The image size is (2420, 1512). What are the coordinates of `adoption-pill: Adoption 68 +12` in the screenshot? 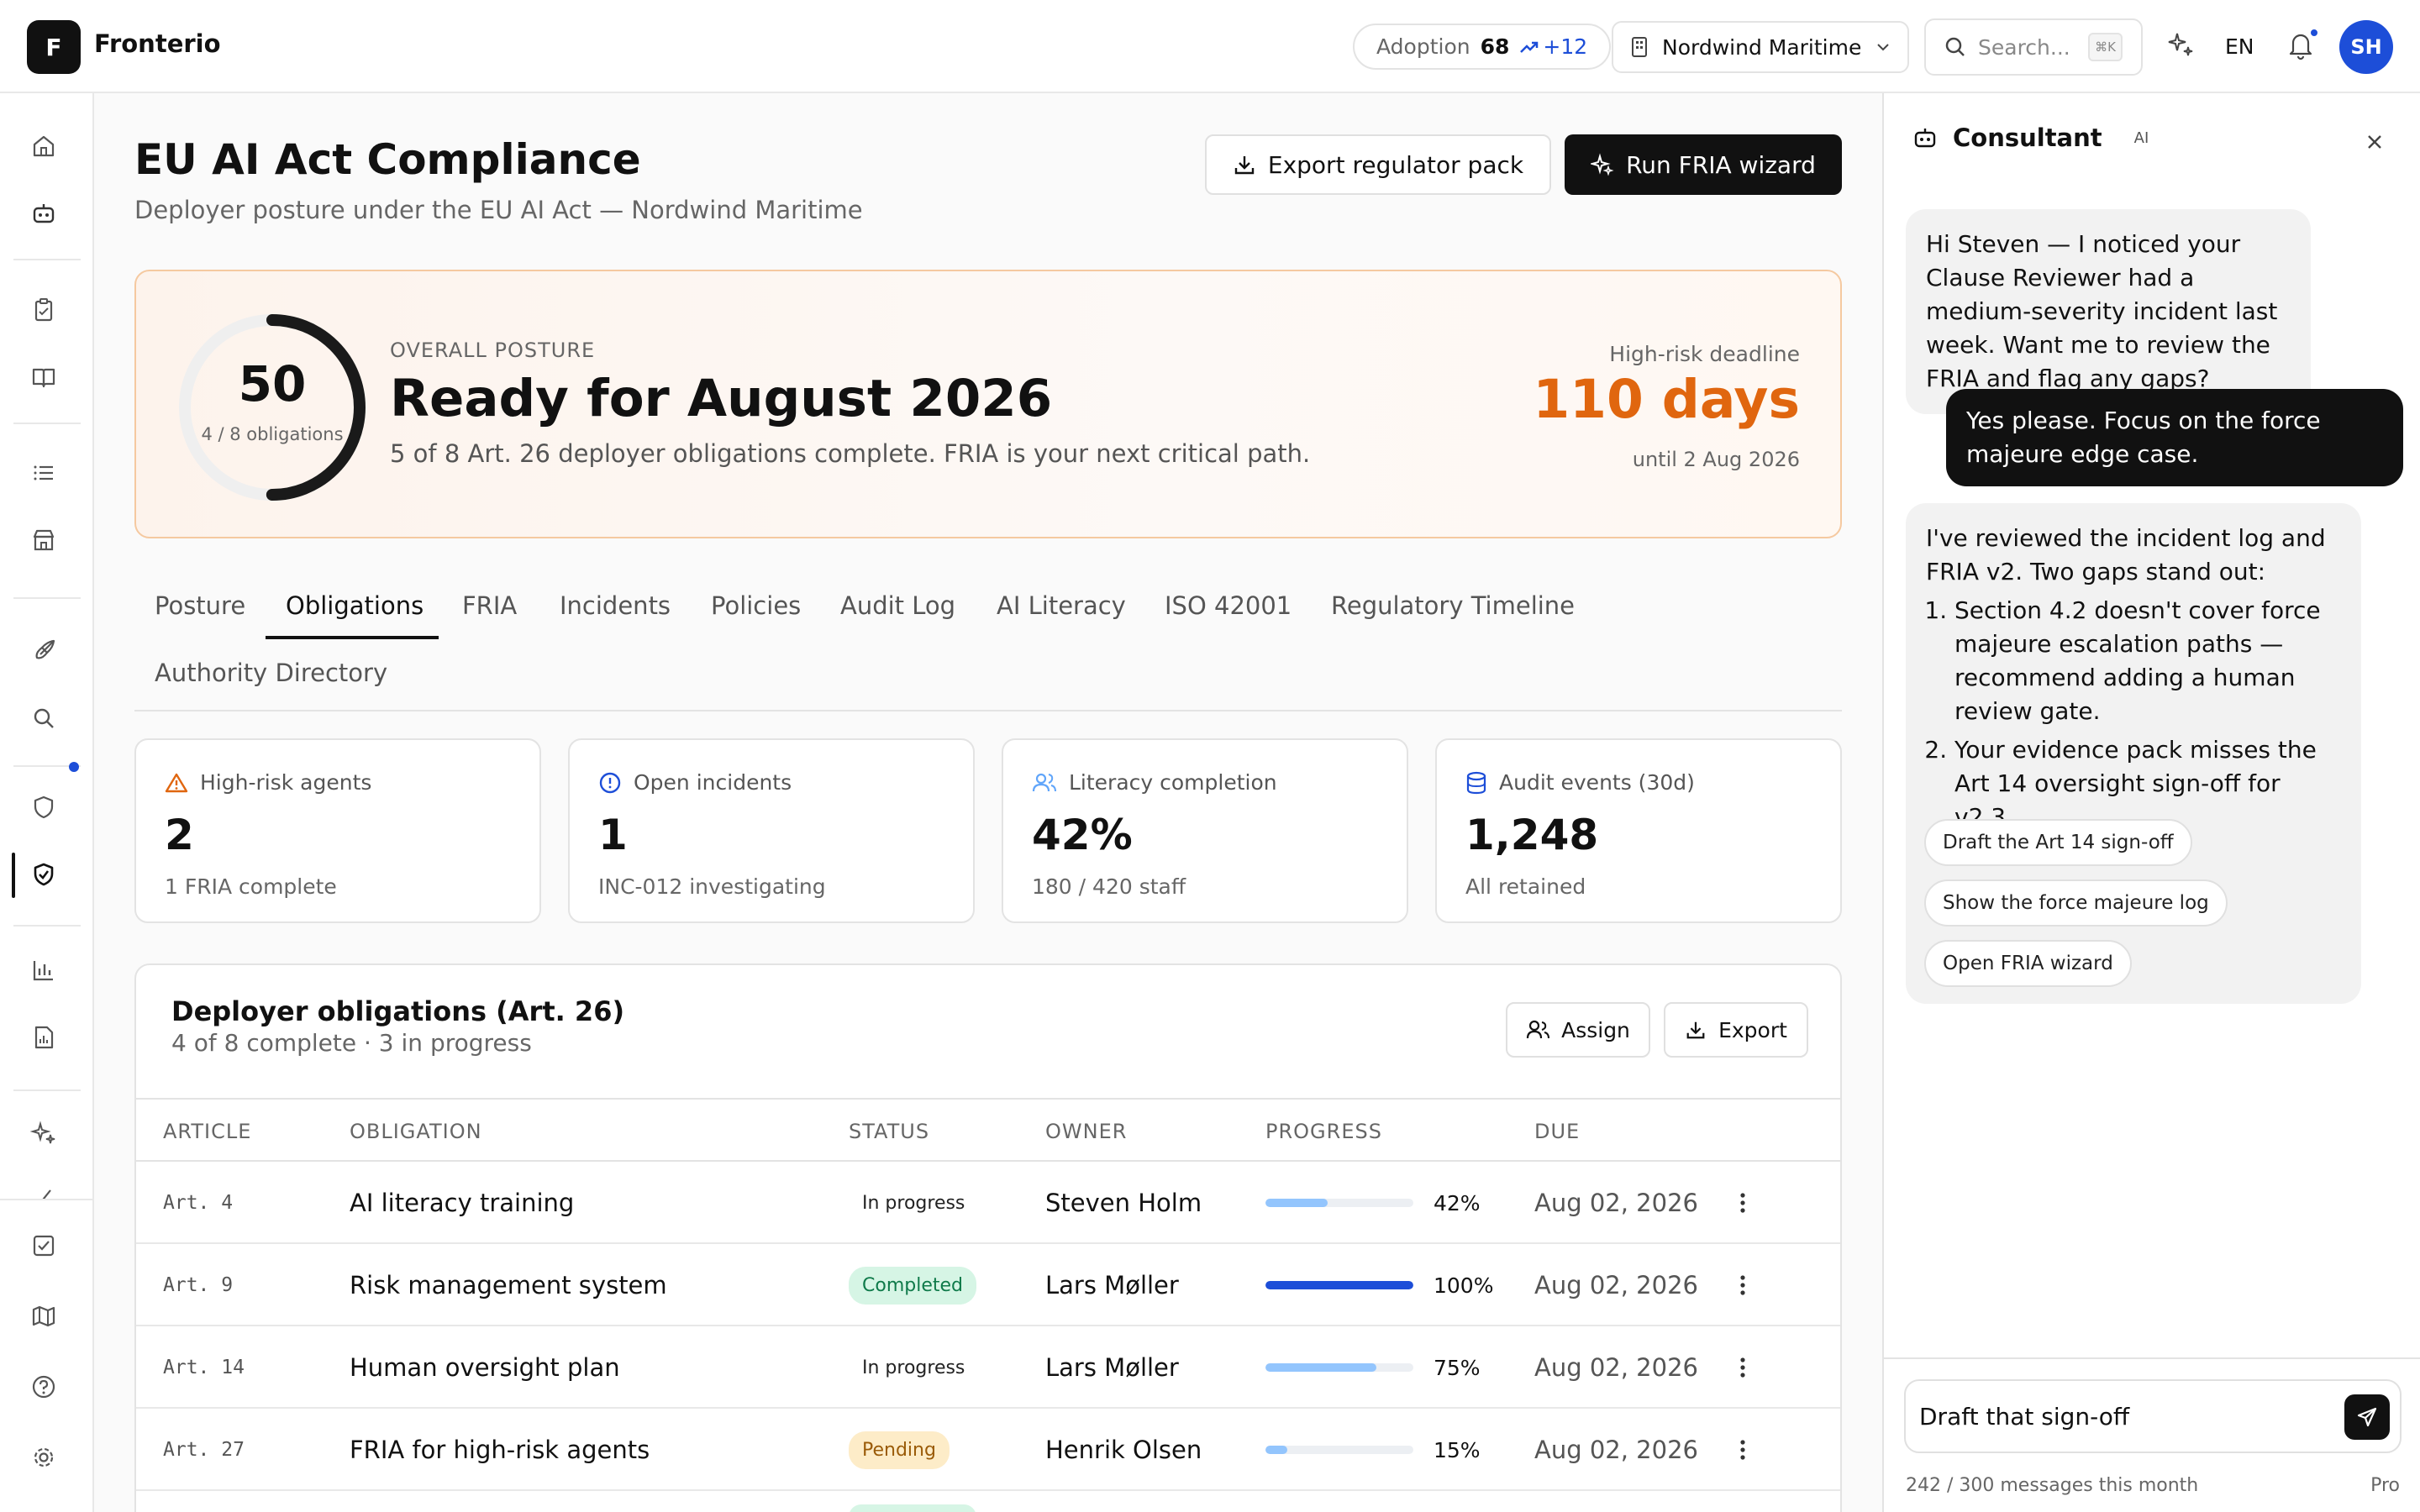 It's located at (1482, 47).